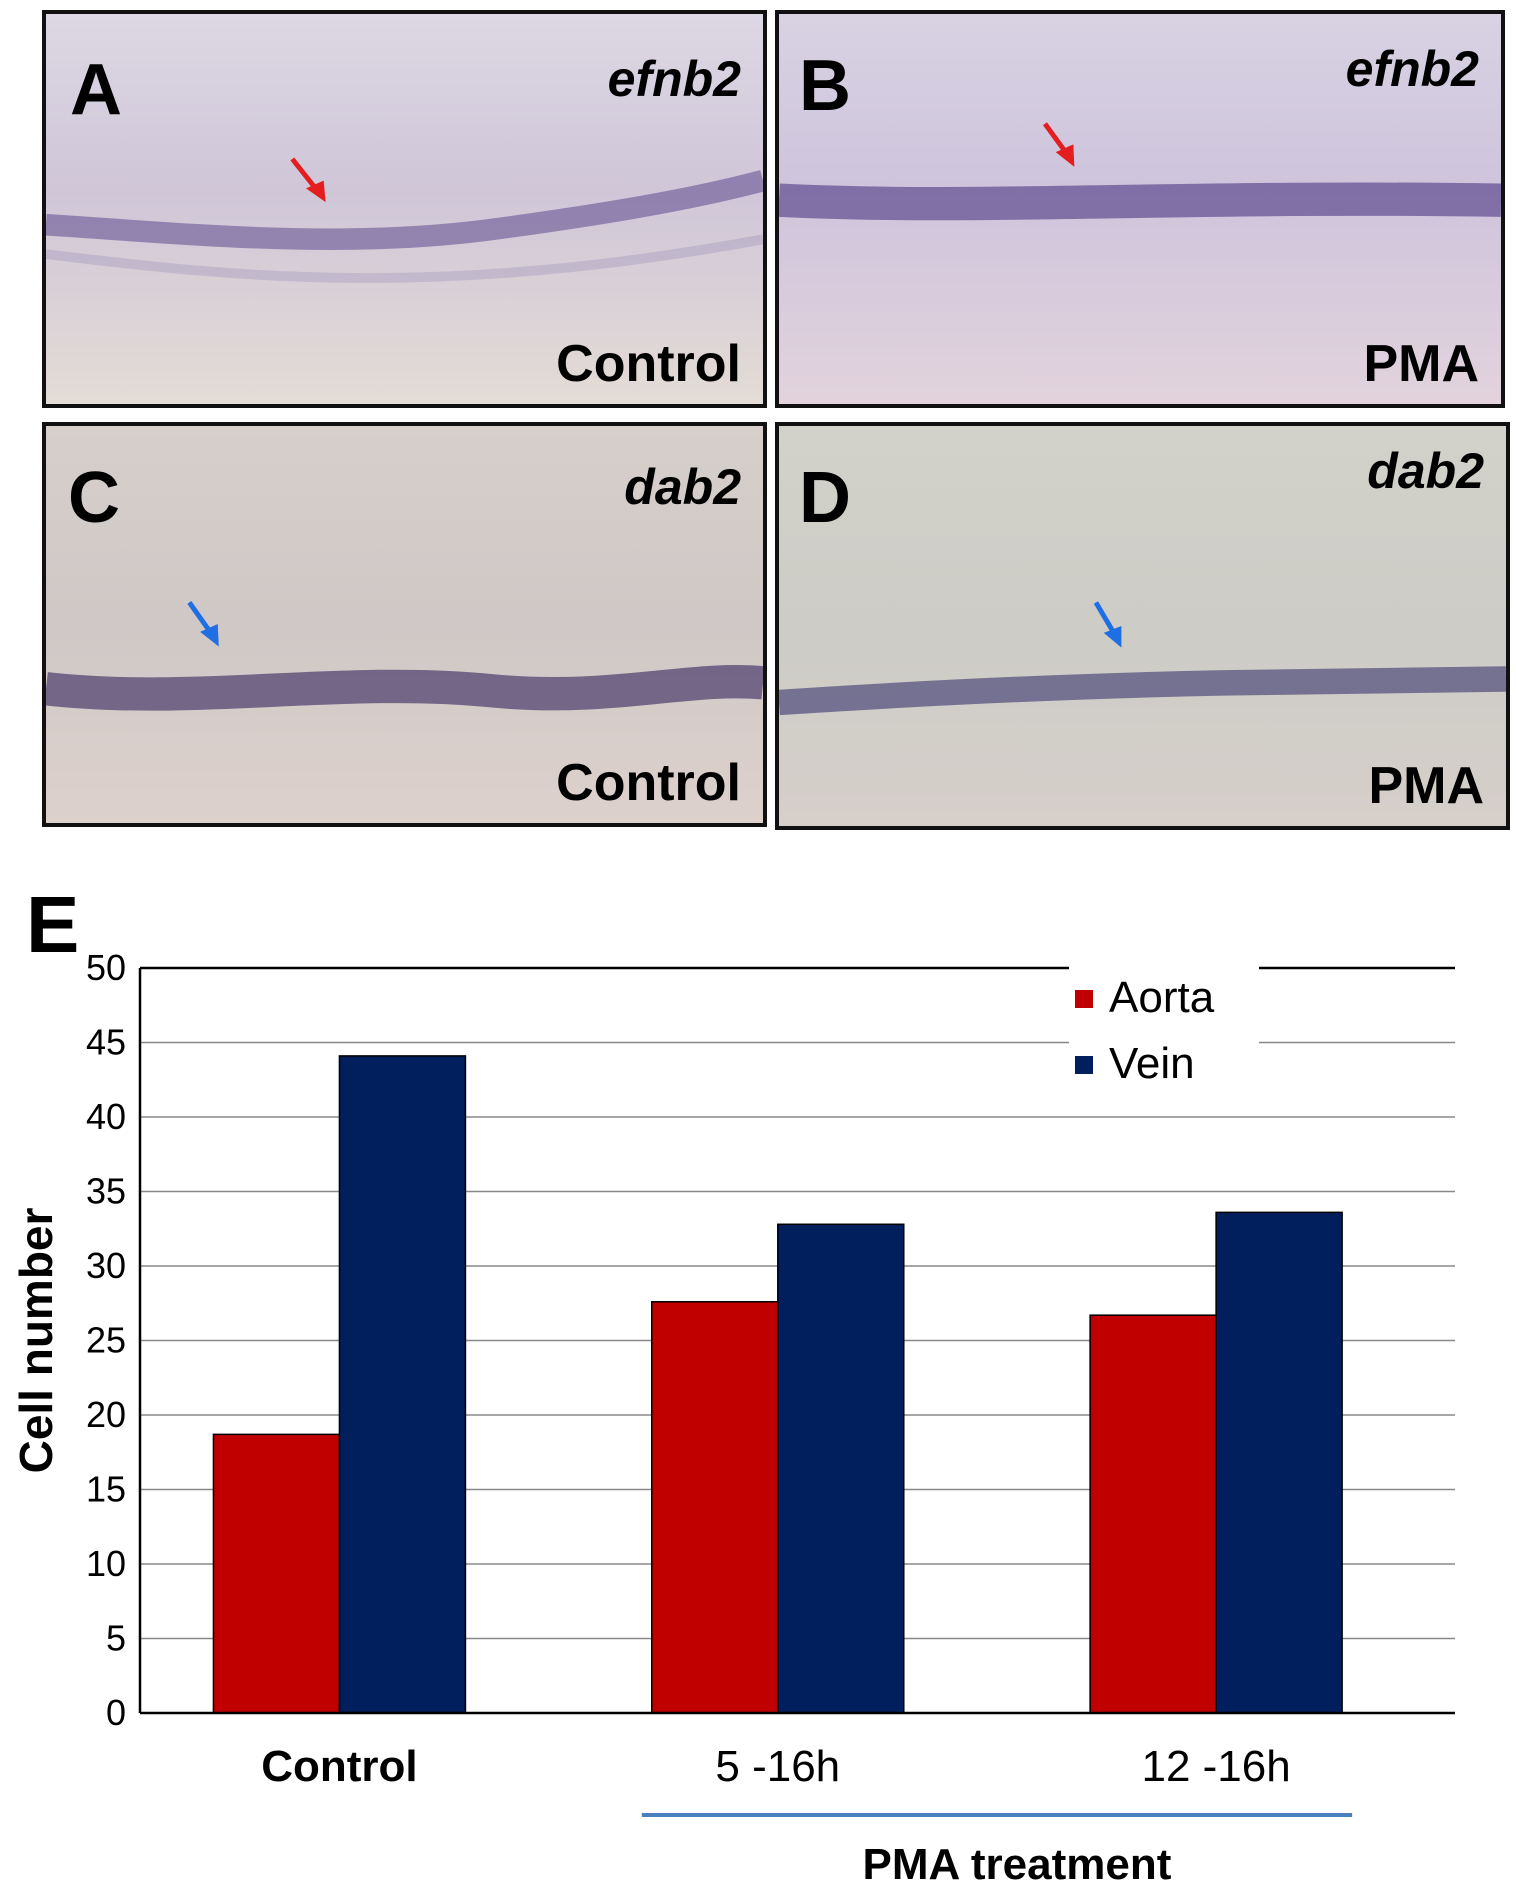 The image size is (1516, 1893). I want to click on y-tick-label: 45, so click(106, 1042).